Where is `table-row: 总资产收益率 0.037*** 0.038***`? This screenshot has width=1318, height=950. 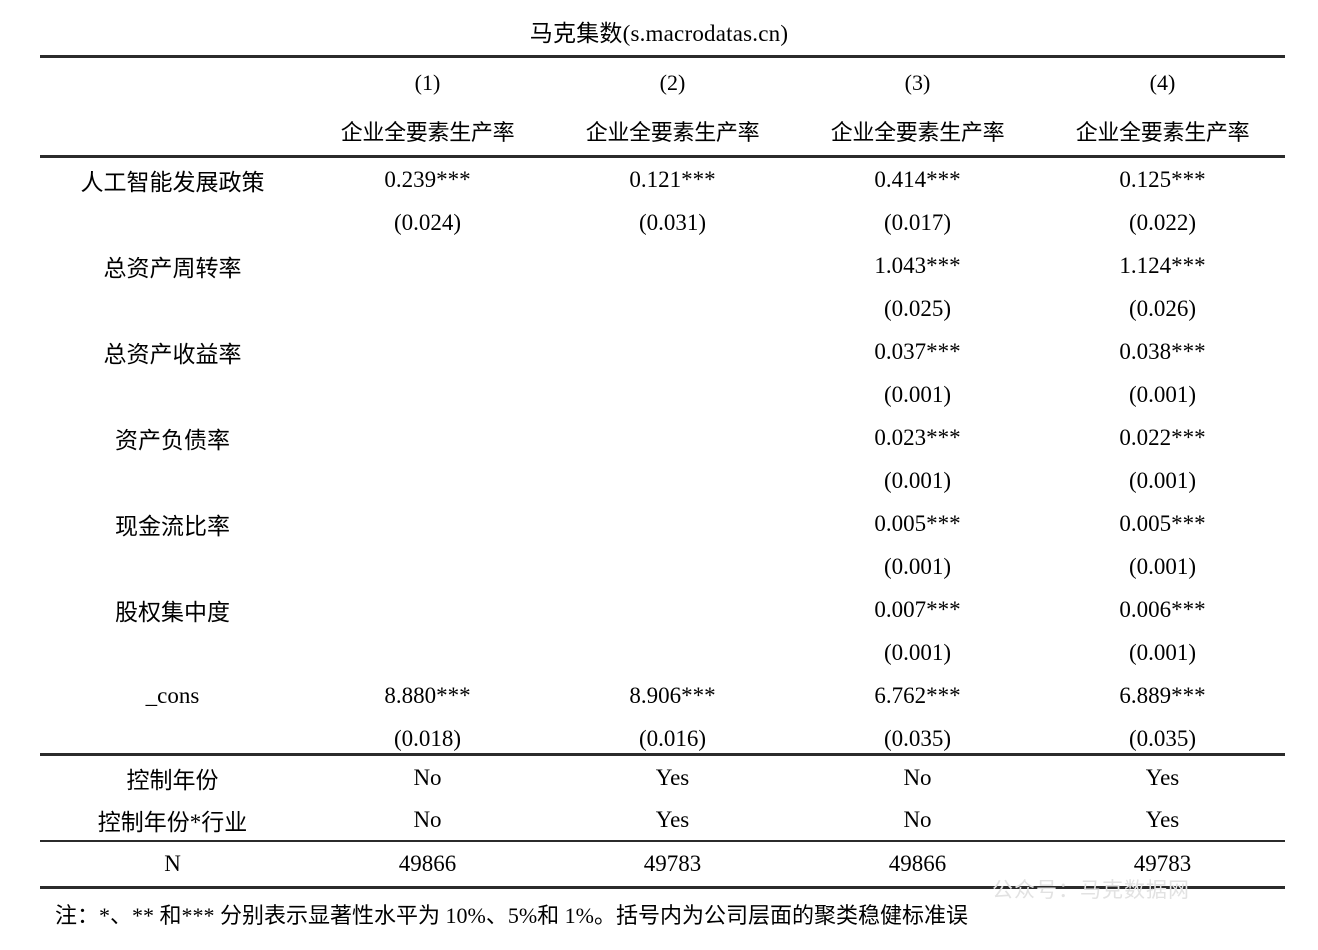 table-row: 总资产收益率 0.037*** 0.038*** is located at coordinates (662, 351).